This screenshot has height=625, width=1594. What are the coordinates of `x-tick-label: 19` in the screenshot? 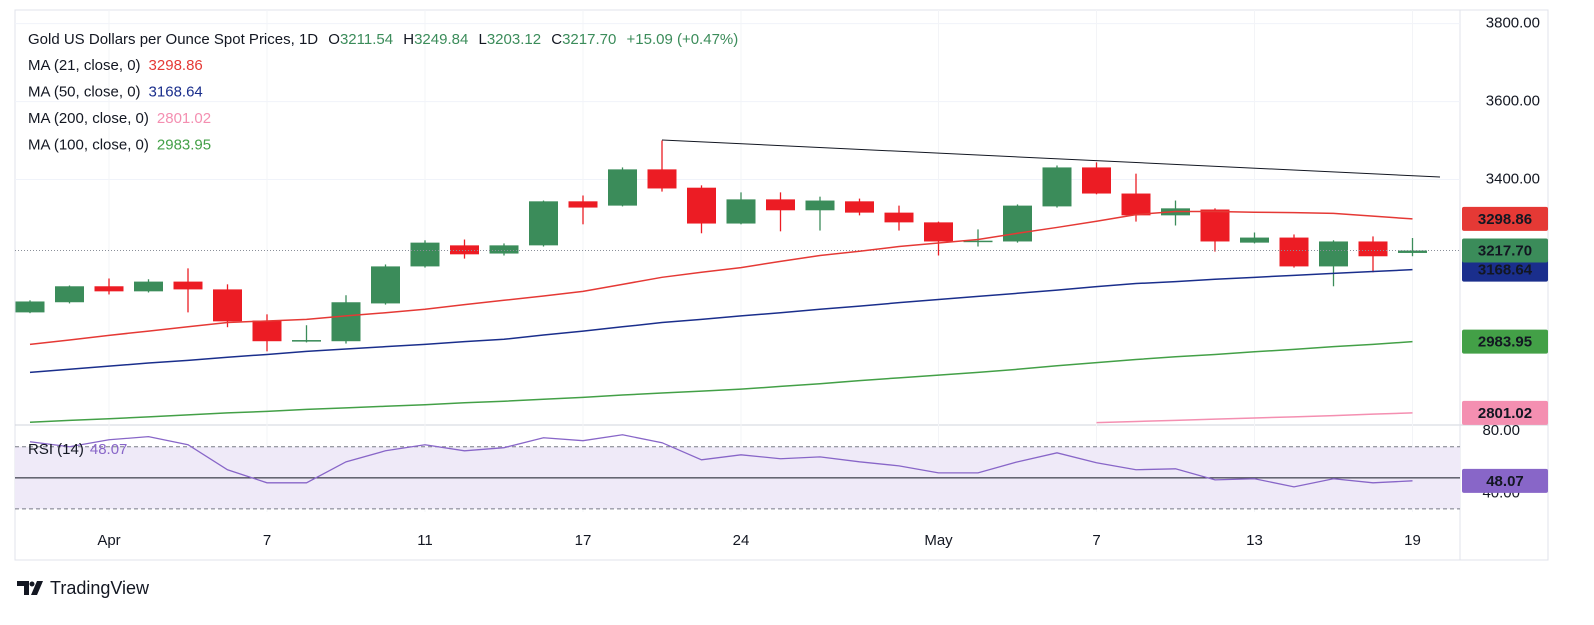 It's located at (1412, 540).